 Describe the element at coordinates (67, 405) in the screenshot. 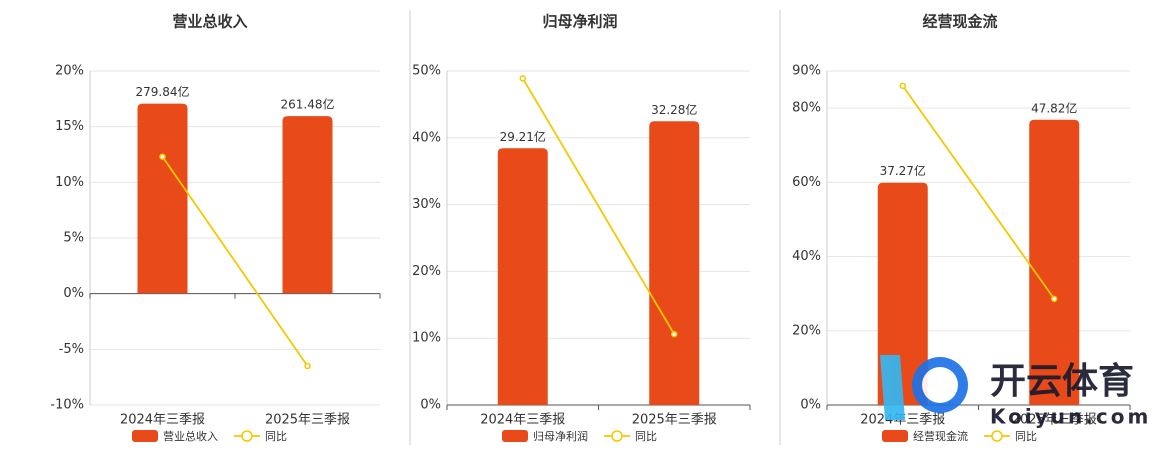

I see `y-tick-label: -10%` at that location.